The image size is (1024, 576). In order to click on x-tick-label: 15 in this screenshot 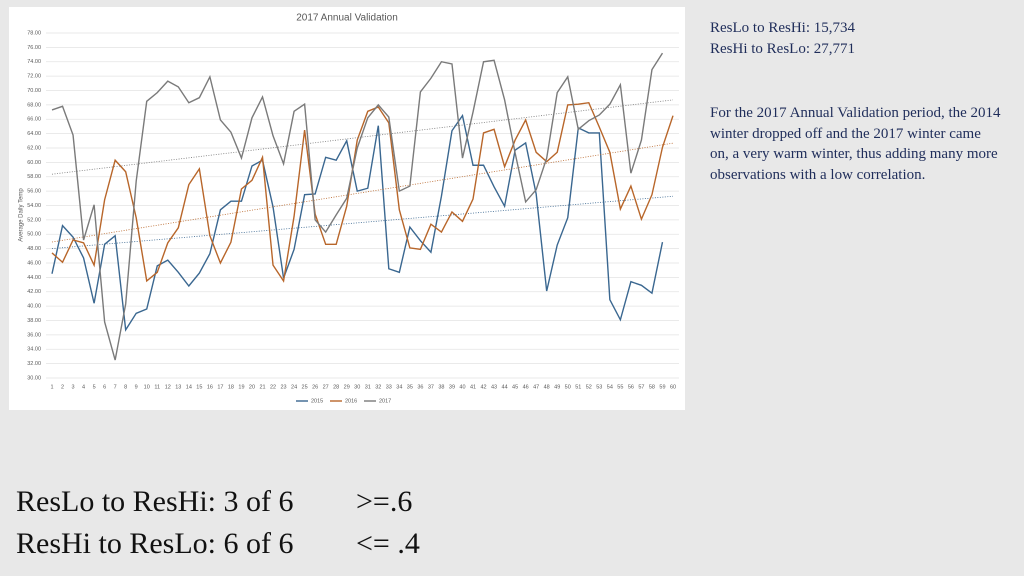, I will do `click(199, 387)`.